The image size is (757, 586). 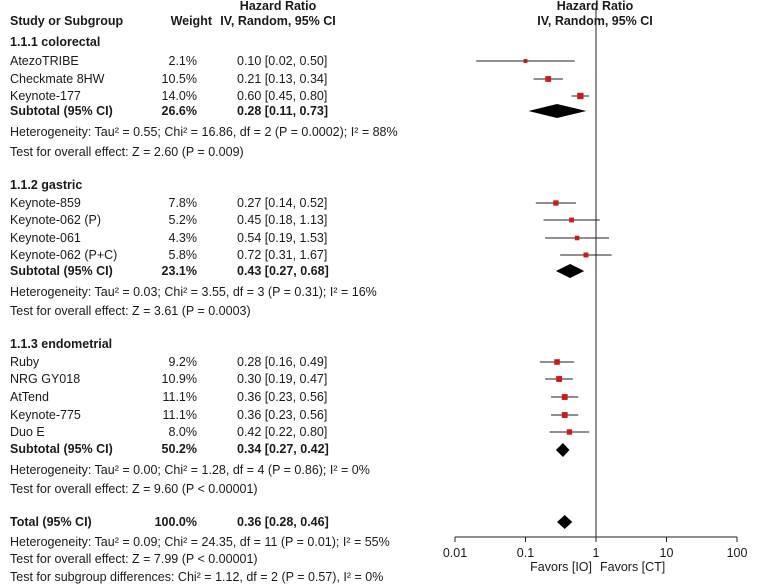 What do you see at coordinates (191, 21) in the screenshot?
I see `header-weight: Weight` at bounding box center [191, 21].